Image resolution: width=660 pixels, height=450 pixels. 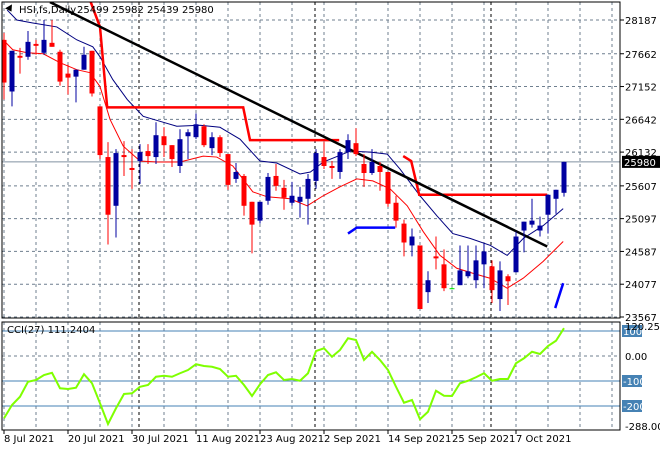 I want to click on cci-level-label: -200, so click(x=634, y=407).